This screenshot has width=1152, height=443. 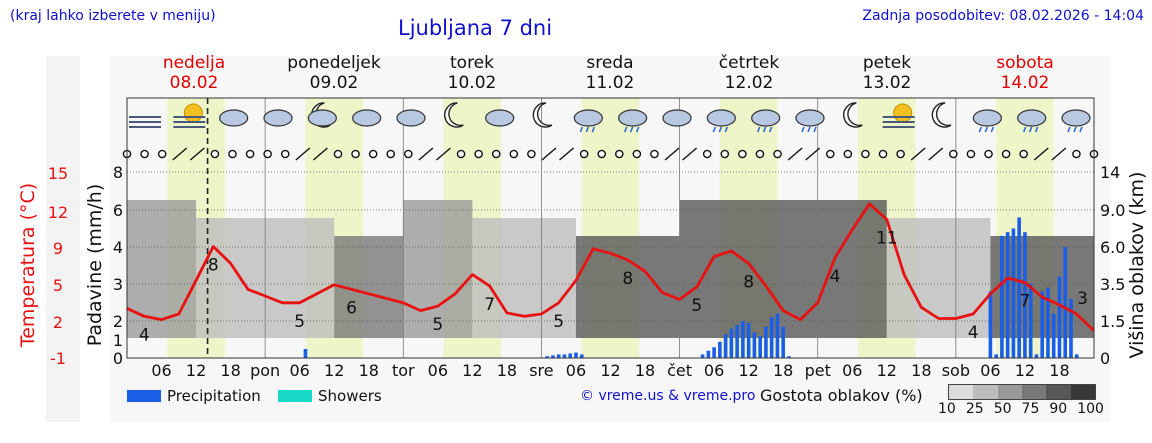 I want to click on day-date: 14.02, so click(x=1025, y=83).